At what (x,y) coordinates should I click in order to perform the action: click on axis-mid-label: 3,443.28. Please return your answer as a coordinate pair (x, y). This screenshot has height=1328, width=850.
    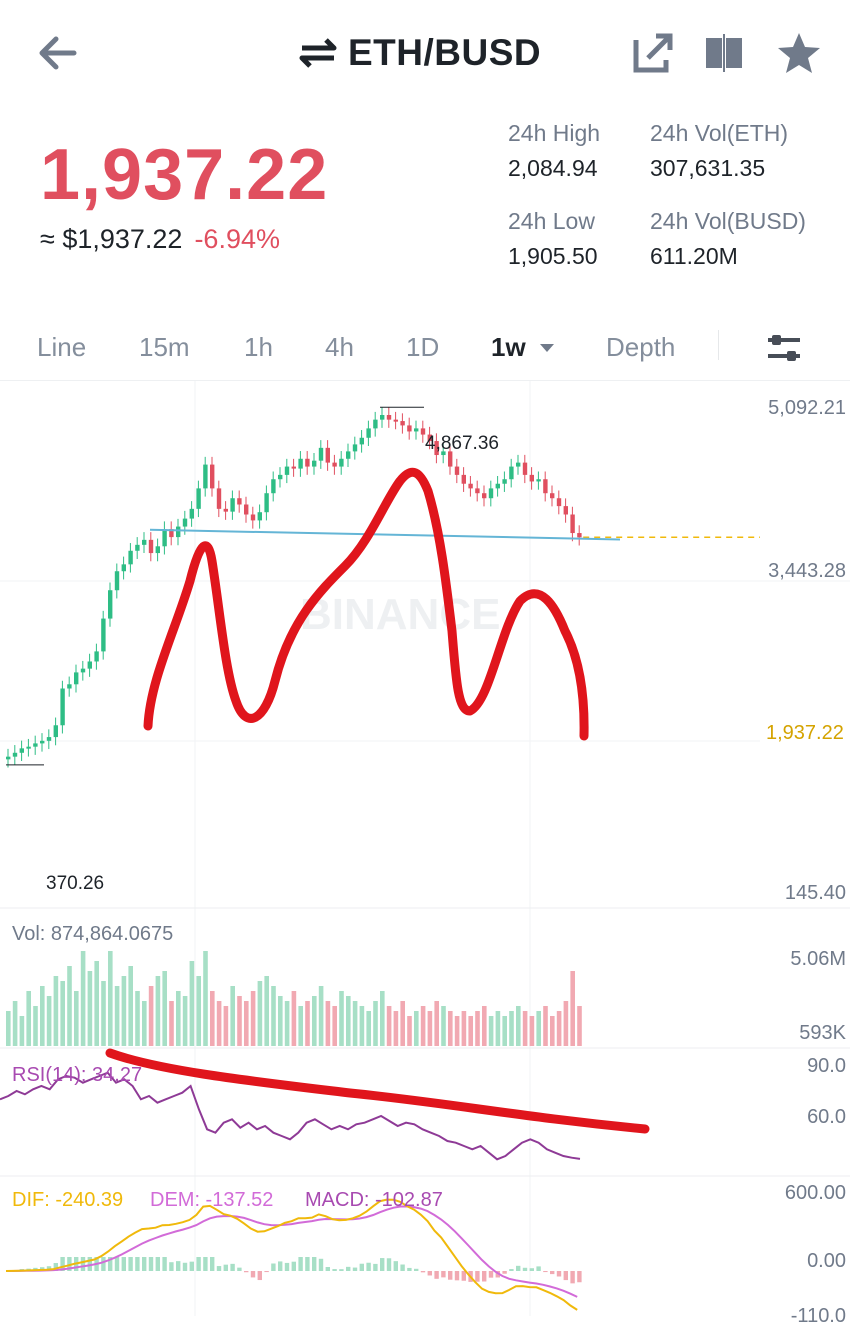
    Looking at the image, I should click on (807, 571).